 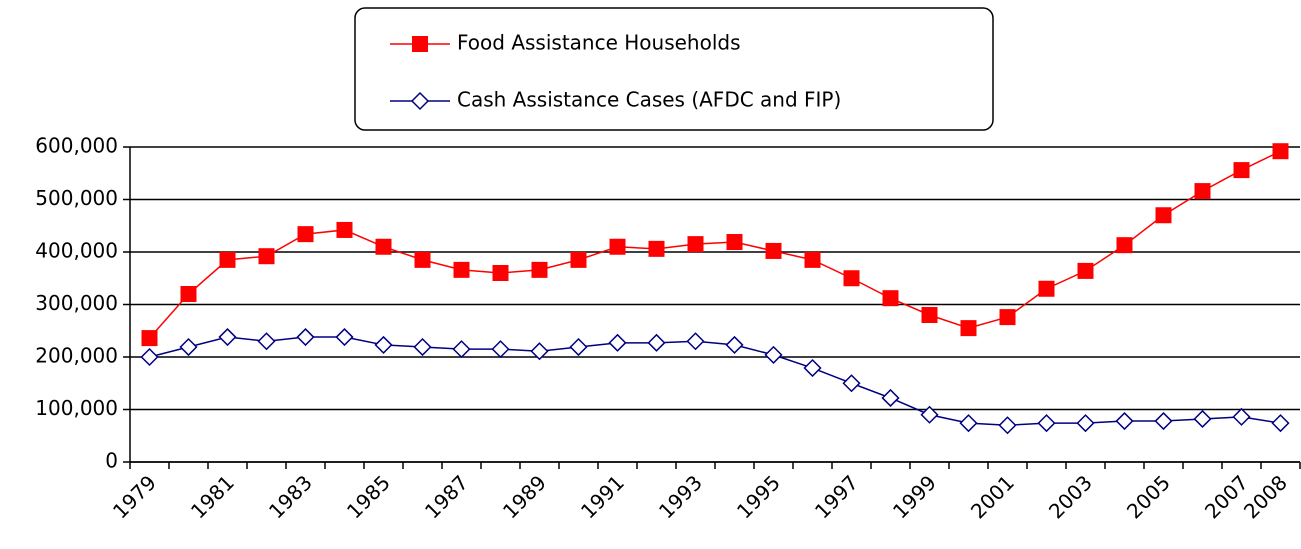 What do you see at coordinates (524, 496) in the screenshot?
I see `x-tick-label: 1989` at bounding box center [524, 496].